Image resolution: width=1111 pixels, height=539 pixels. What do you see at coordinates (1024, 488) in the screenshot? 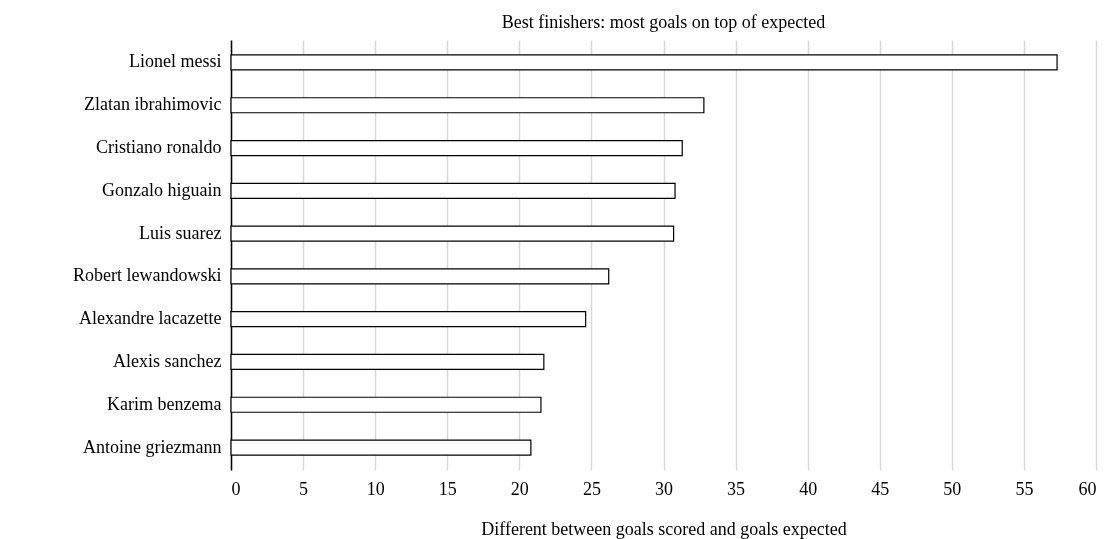
I see `x-tick-label: 55` at bounding box center [1024, 488].